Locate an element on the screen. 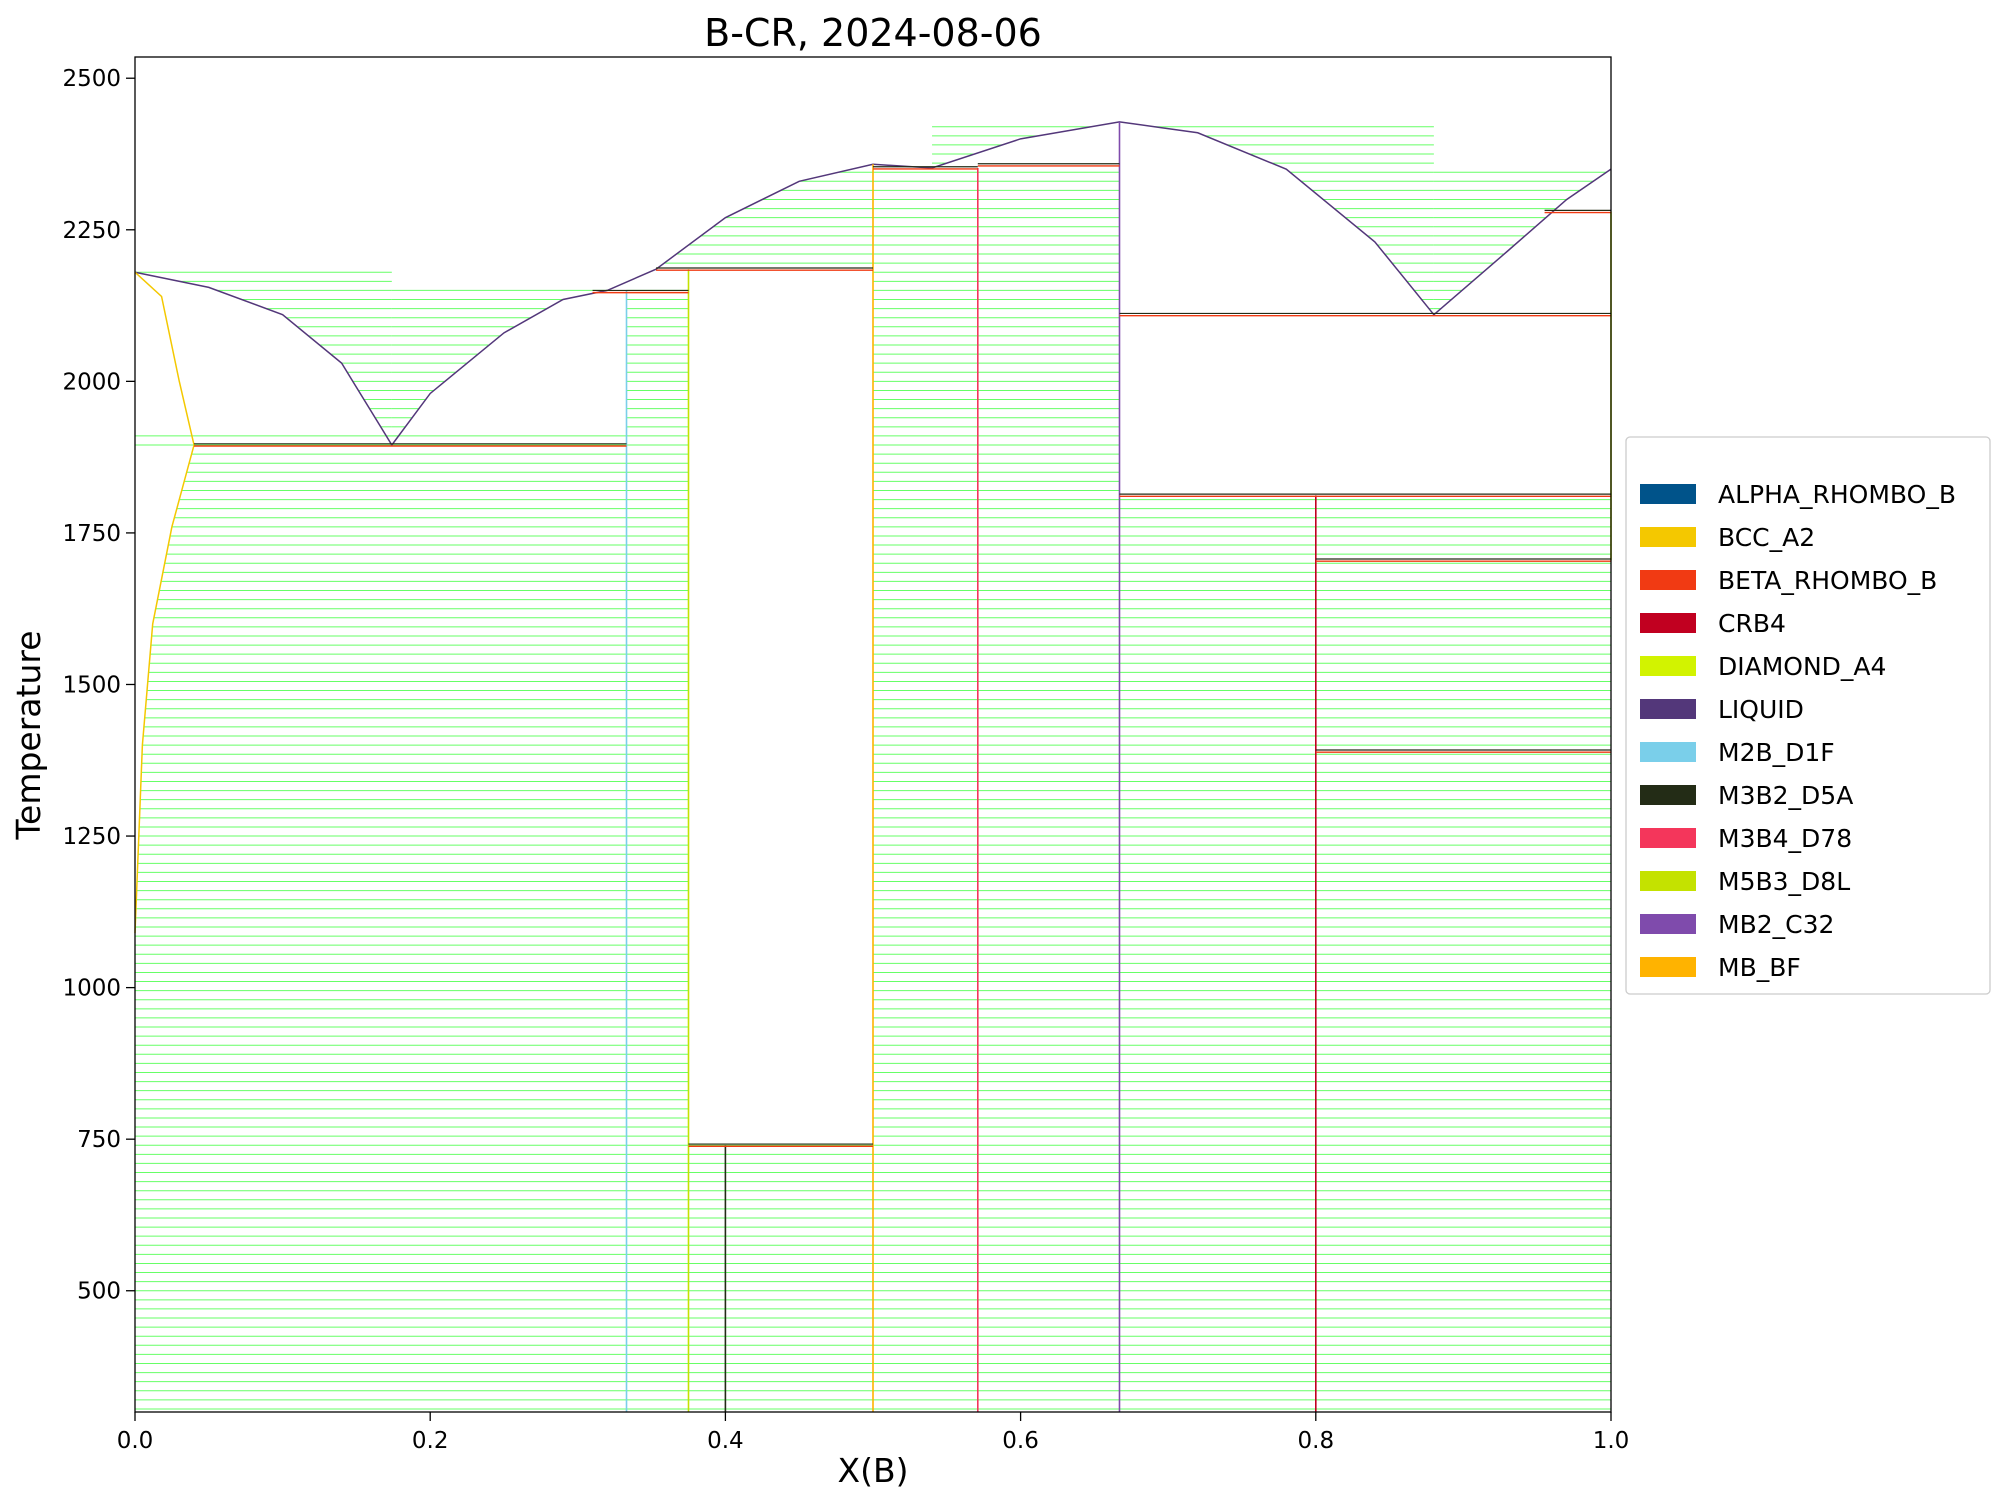  legend-label: M2B_D1F is located at coordinates (1776, 752).